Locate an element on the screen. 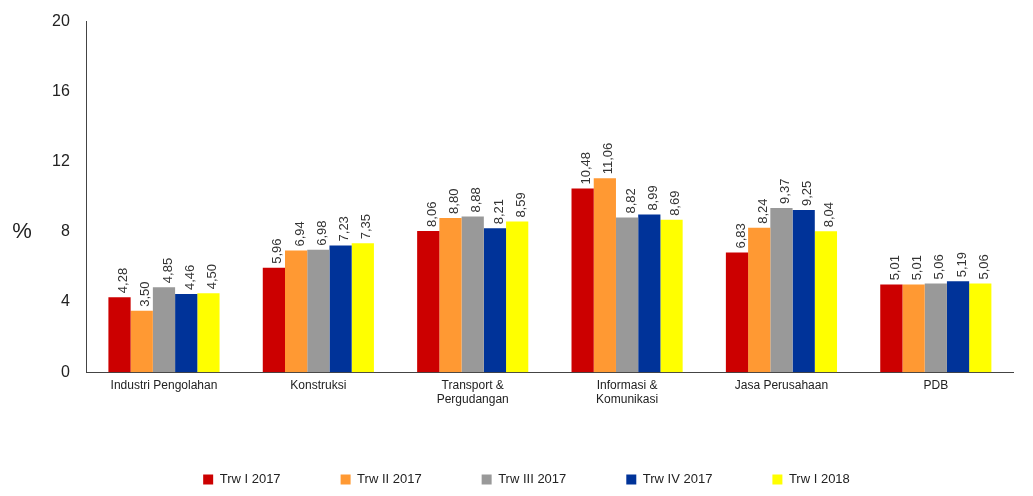  legend-label: Trw I 2018 is located at coordinates (819, 479).